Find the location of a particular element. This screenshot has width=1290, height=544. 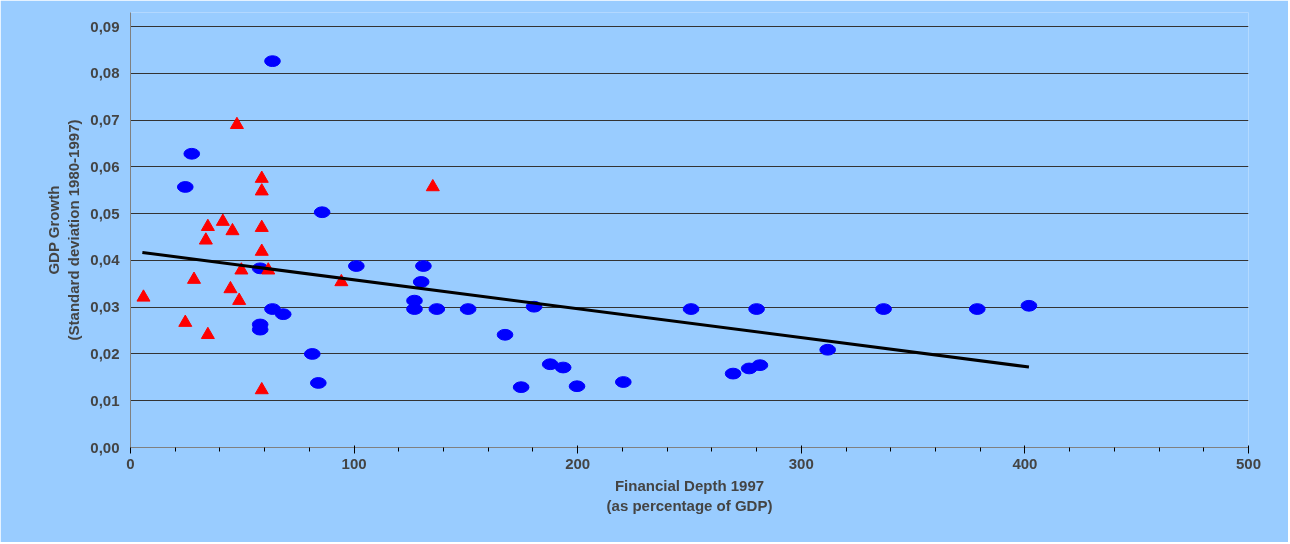

y-tick-label: 0,03 is located at coordinates (105, 307).